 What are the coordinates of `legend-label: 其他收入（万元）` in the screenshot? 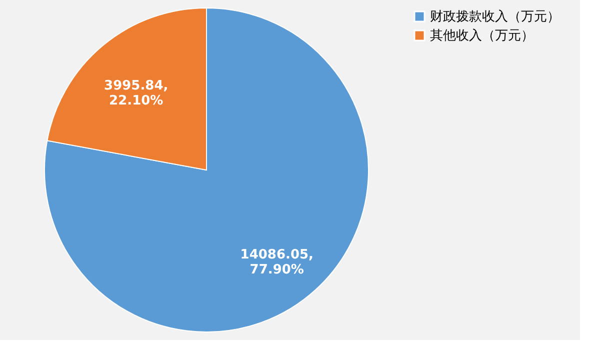 It's located at (482, 36).